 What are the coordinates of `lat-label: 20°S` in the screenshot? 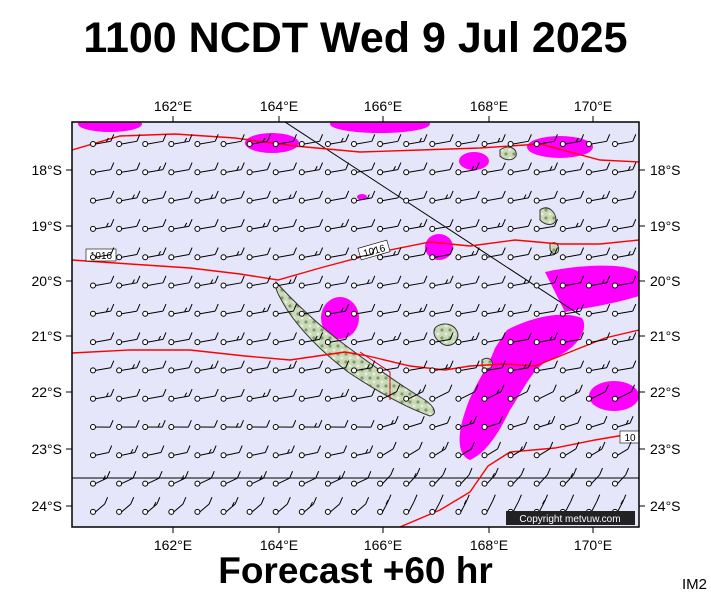 It's located at (46, 281).